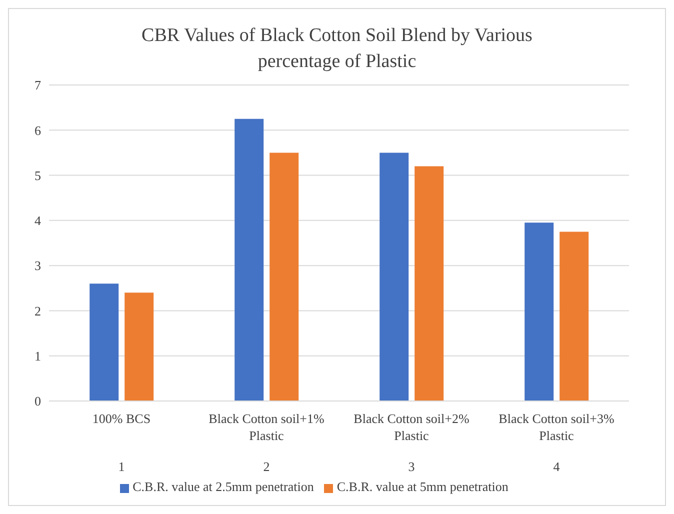 This screenshot has width=674, height=514. Describe the element at coordinates (38, 220) in the screenshot. I see `y-tick-label: 4` at that location.